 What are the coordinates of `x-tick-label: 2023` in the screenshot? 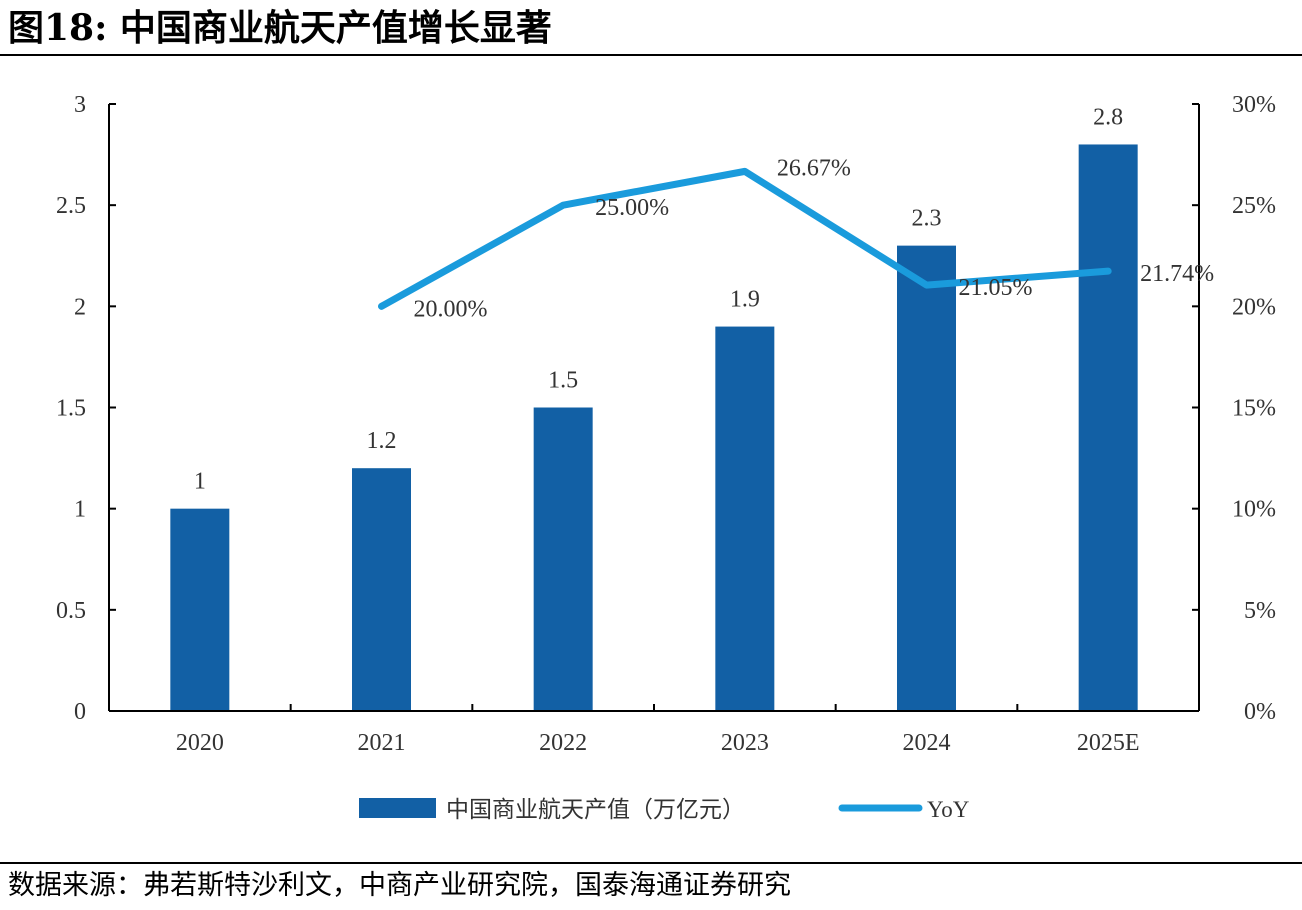 It's located at (745, 743).